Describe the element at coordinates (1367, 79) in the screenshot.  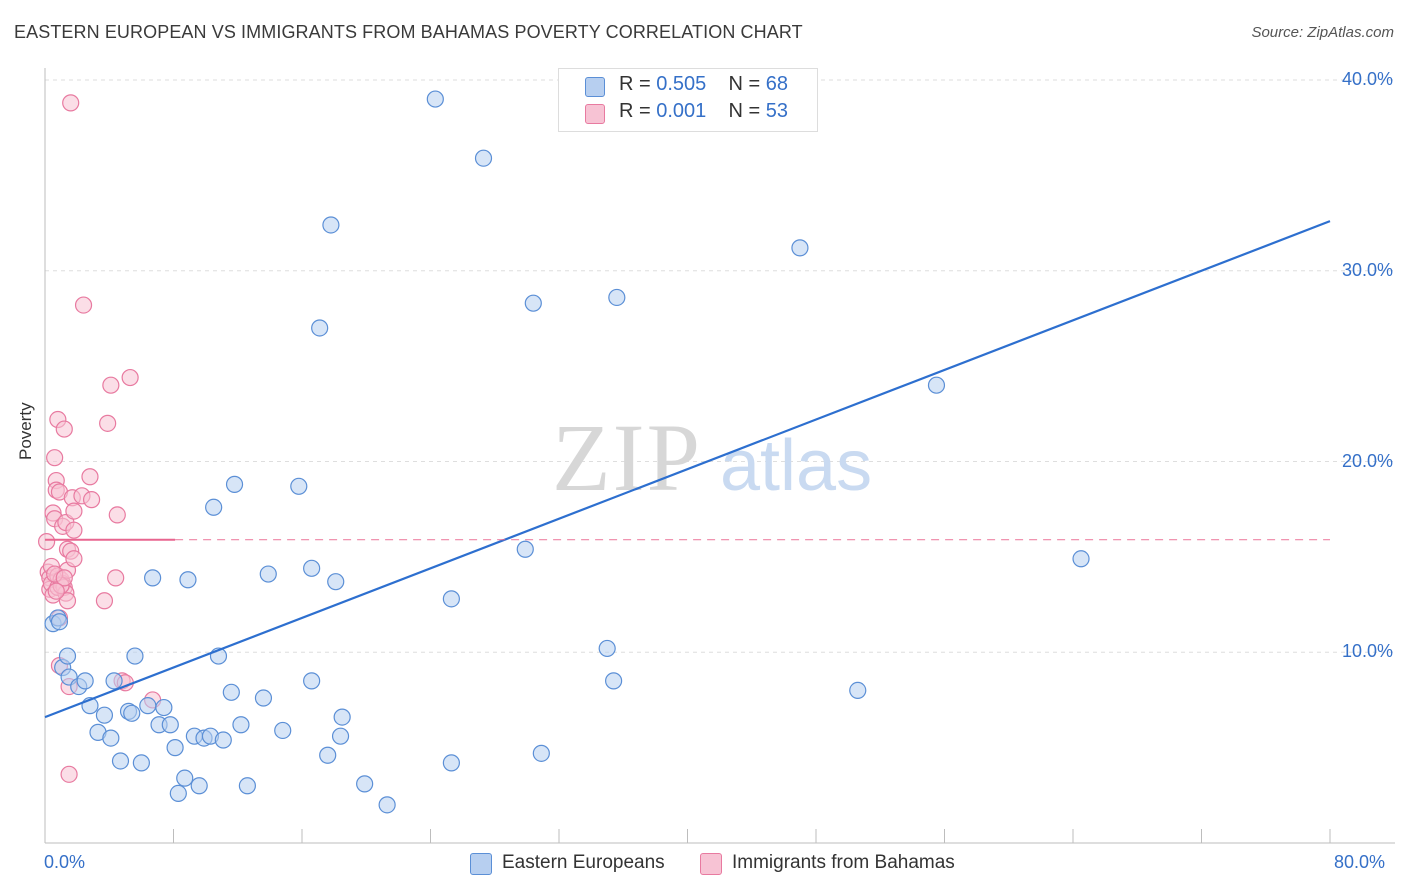
I see `y-tick-label: 40.0%` at that location.